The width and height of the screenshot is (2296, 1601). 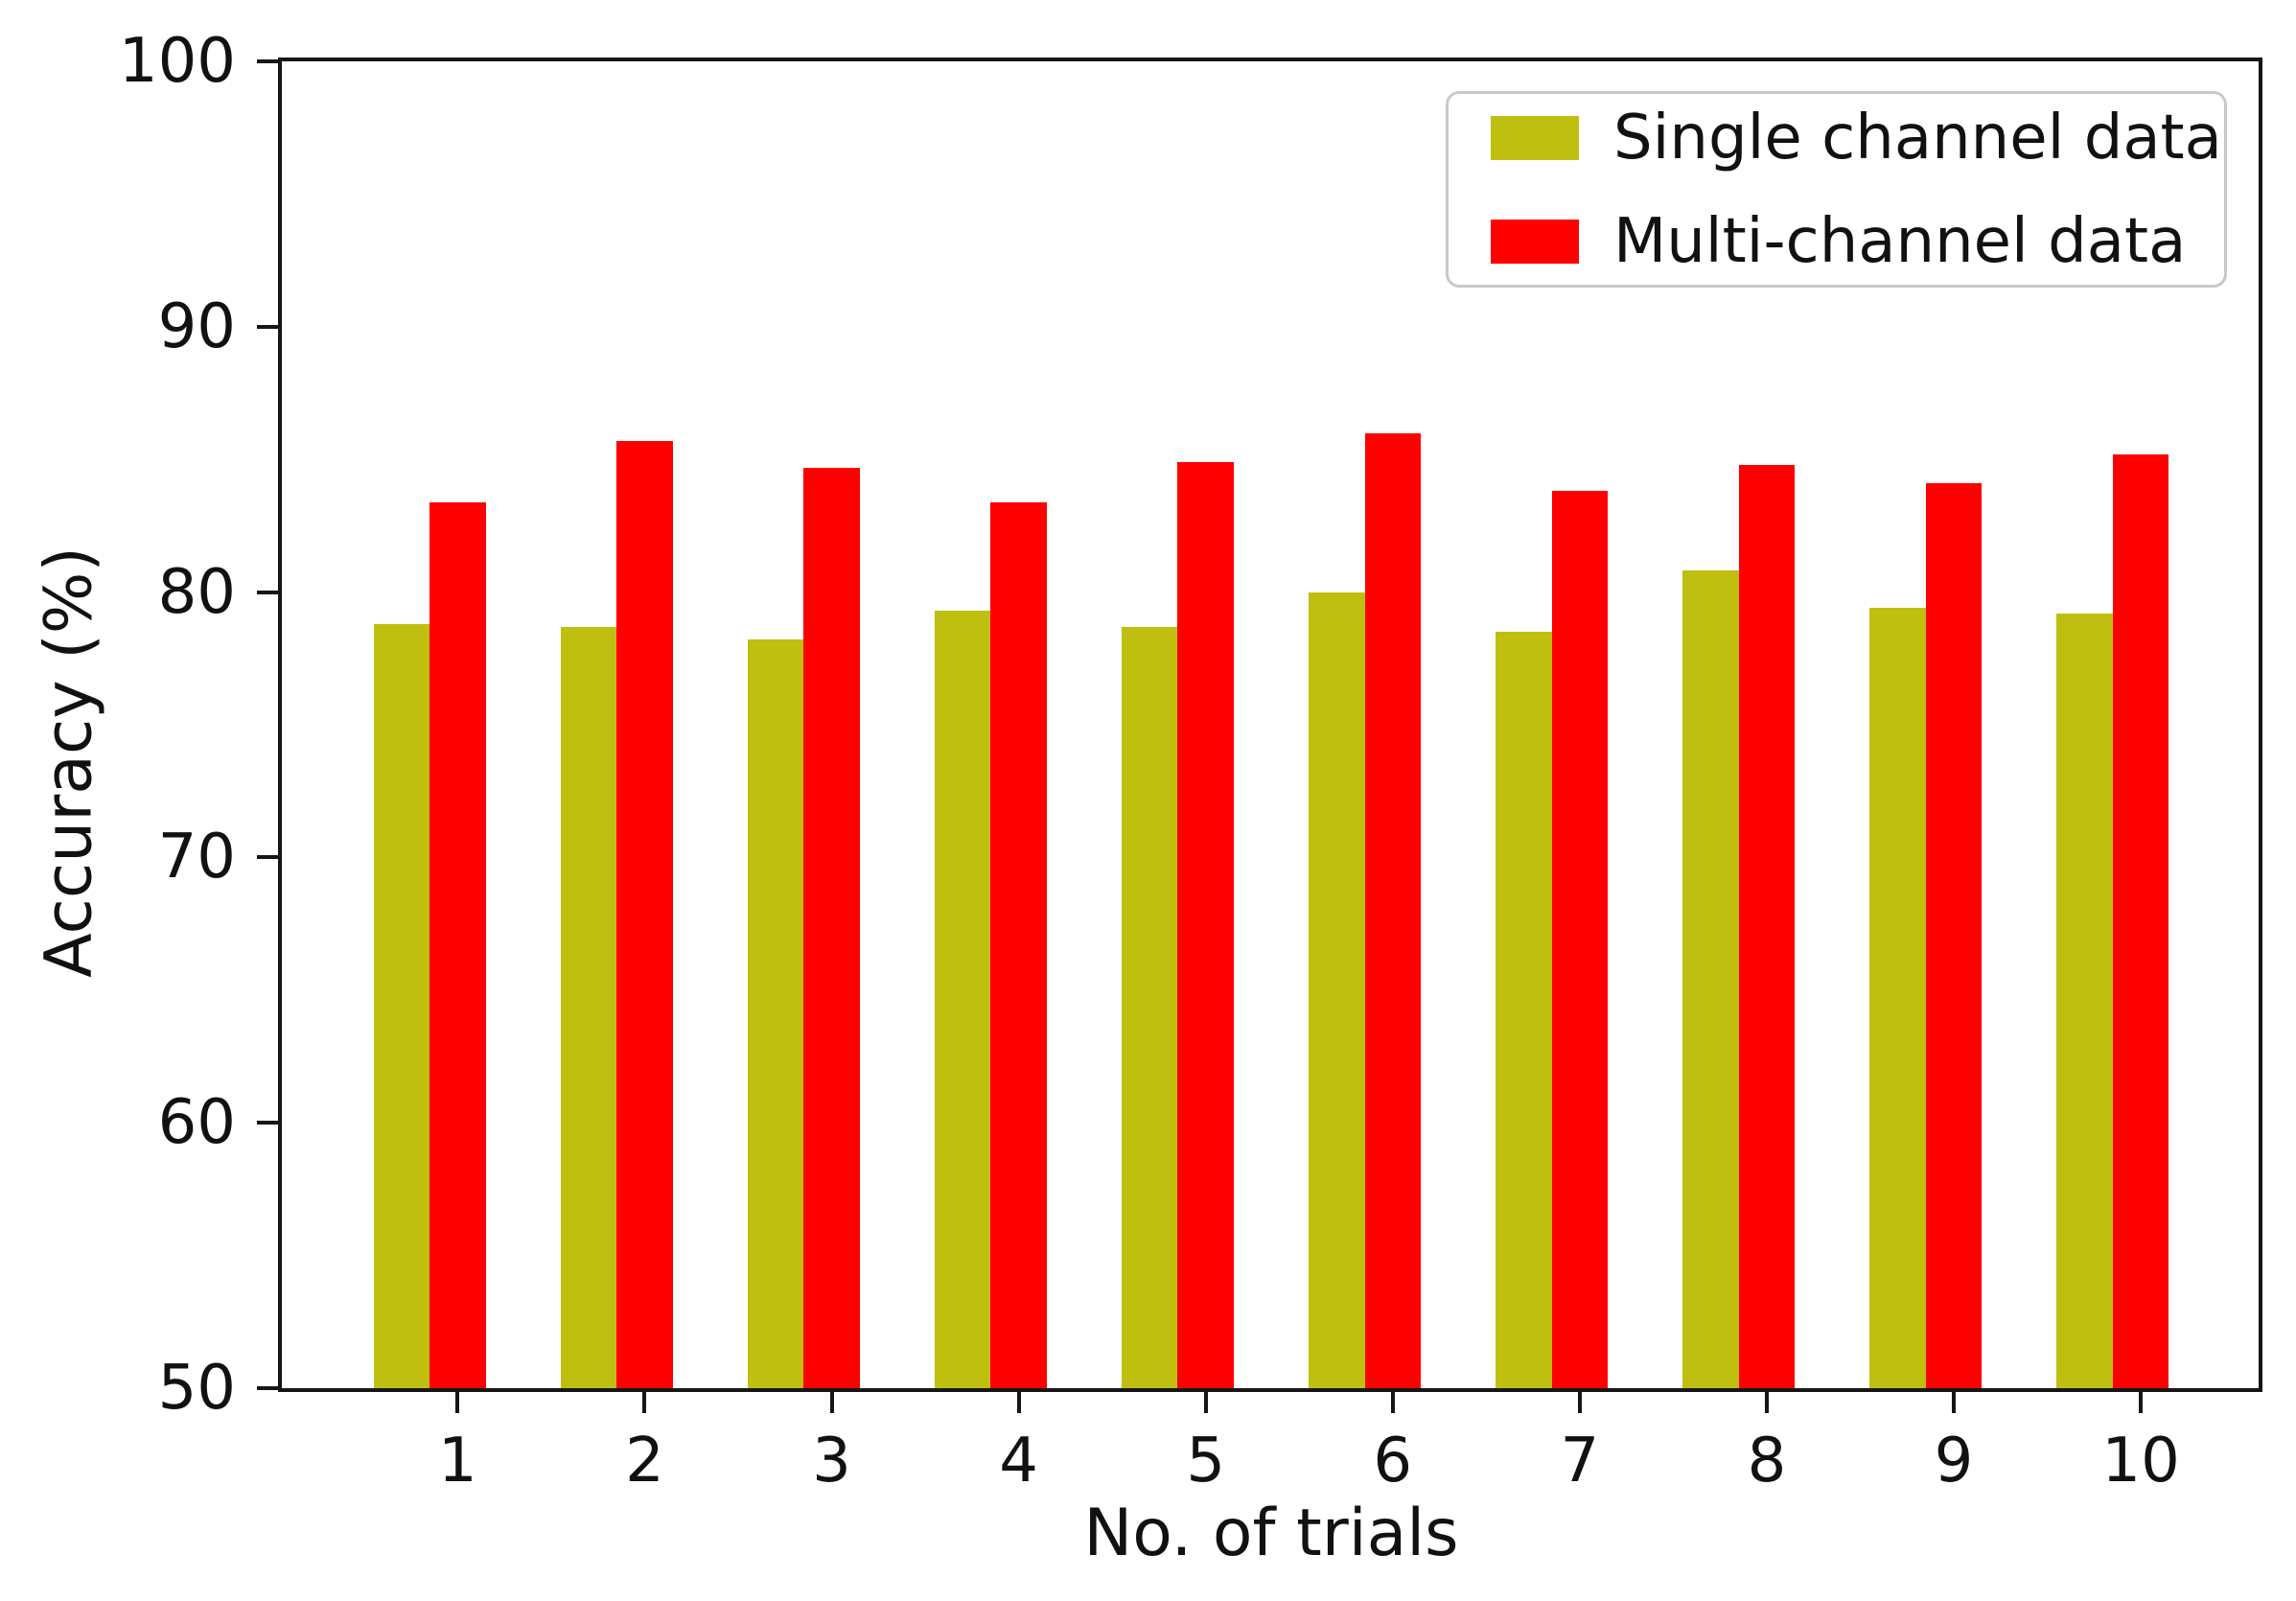 I want to click on x-tick-label-7: 7, so click(x=1580, y=1461).